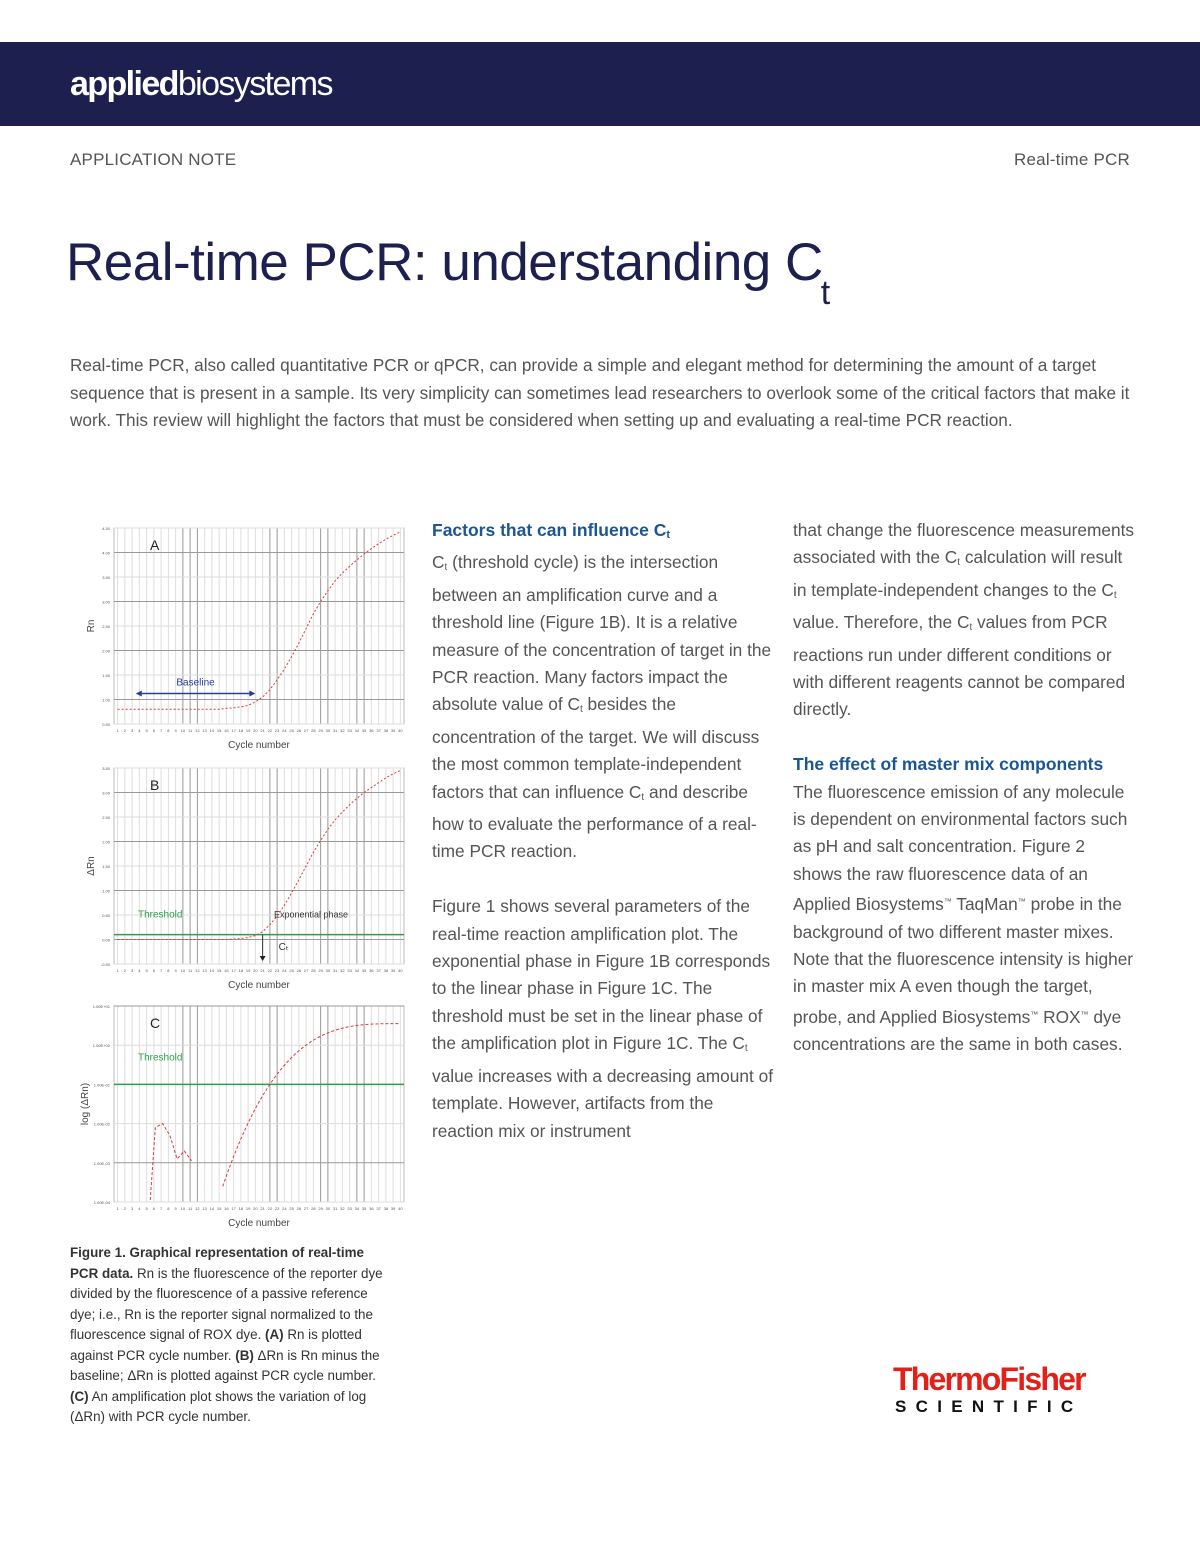 This screenshot has width=1200, height=1553. I want to click on caption-c-label: (C), so click(79, 1396).